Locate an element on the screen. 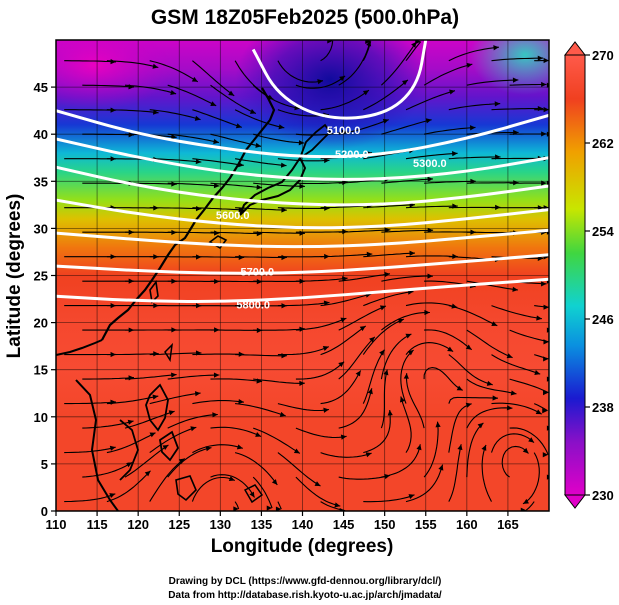 The height and width of the screenshot is (605, 619). colorbar-bottom-arrow is located at coordinates (575, 501).